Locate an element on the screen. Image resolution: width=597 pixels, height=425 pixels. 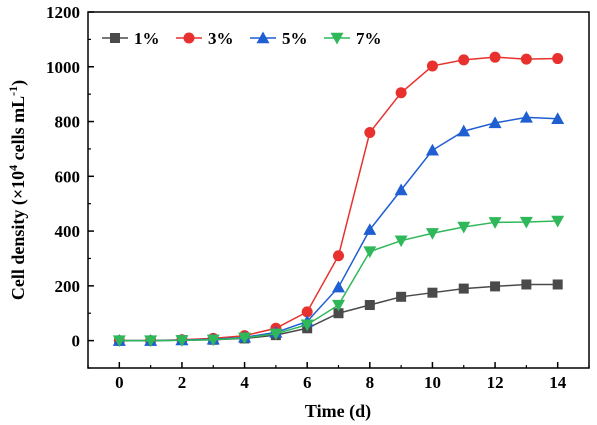
x-tick-label: 6 is located at coordinates (307, 382).